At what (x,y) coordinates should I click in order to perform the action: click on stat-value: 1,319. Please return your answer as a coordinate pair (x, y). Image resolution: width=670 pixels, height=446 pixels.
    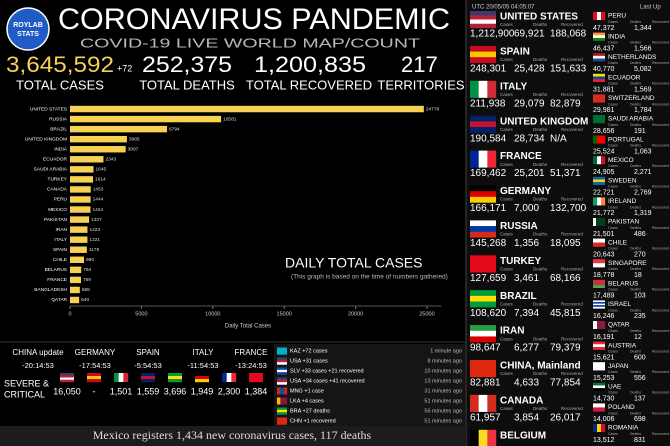
    Looking at the image, I should click on (643, 213).